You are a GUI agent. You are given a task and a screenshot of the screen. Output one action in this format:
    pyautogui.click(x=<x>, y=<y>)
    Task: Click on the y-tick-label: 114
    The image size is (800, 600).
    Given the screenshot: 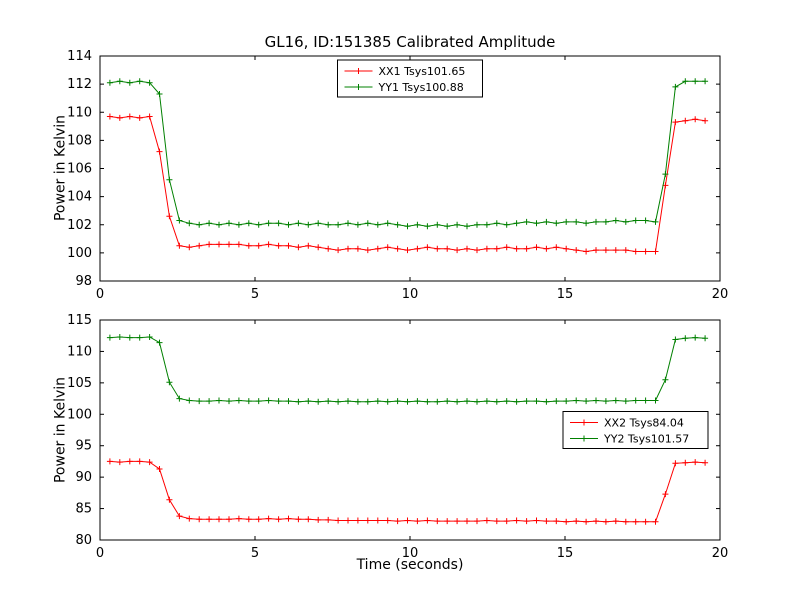 What is the action you would take?
    pyautogui.click(x=79, y=56)
    